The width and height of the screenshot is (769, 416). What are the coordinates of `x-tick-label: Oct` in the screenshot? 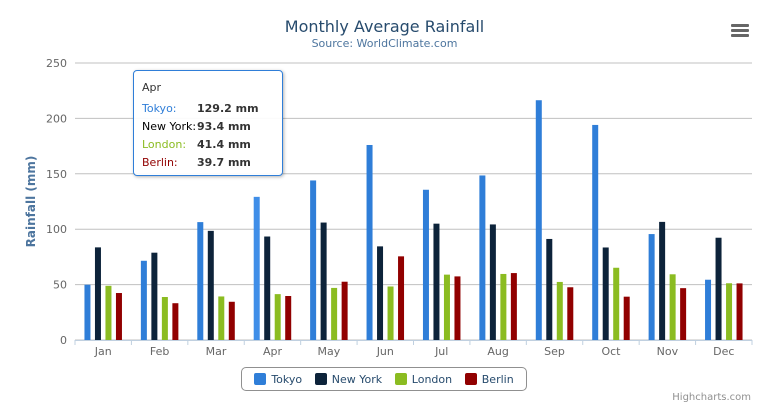 It's located at (611, 351).